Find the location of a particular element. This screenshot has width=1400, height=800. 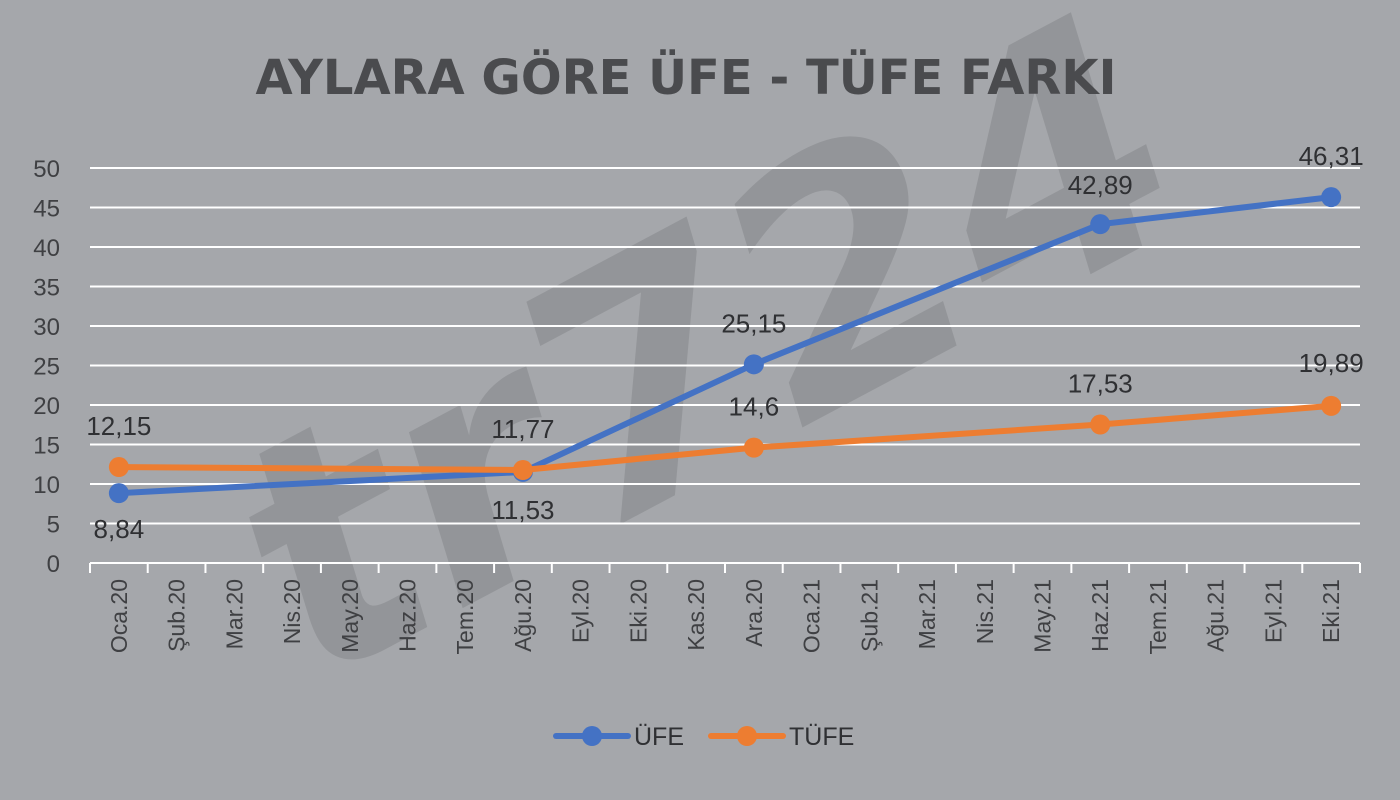

y-tick-label: 5 is located at coordinates (53, 525).